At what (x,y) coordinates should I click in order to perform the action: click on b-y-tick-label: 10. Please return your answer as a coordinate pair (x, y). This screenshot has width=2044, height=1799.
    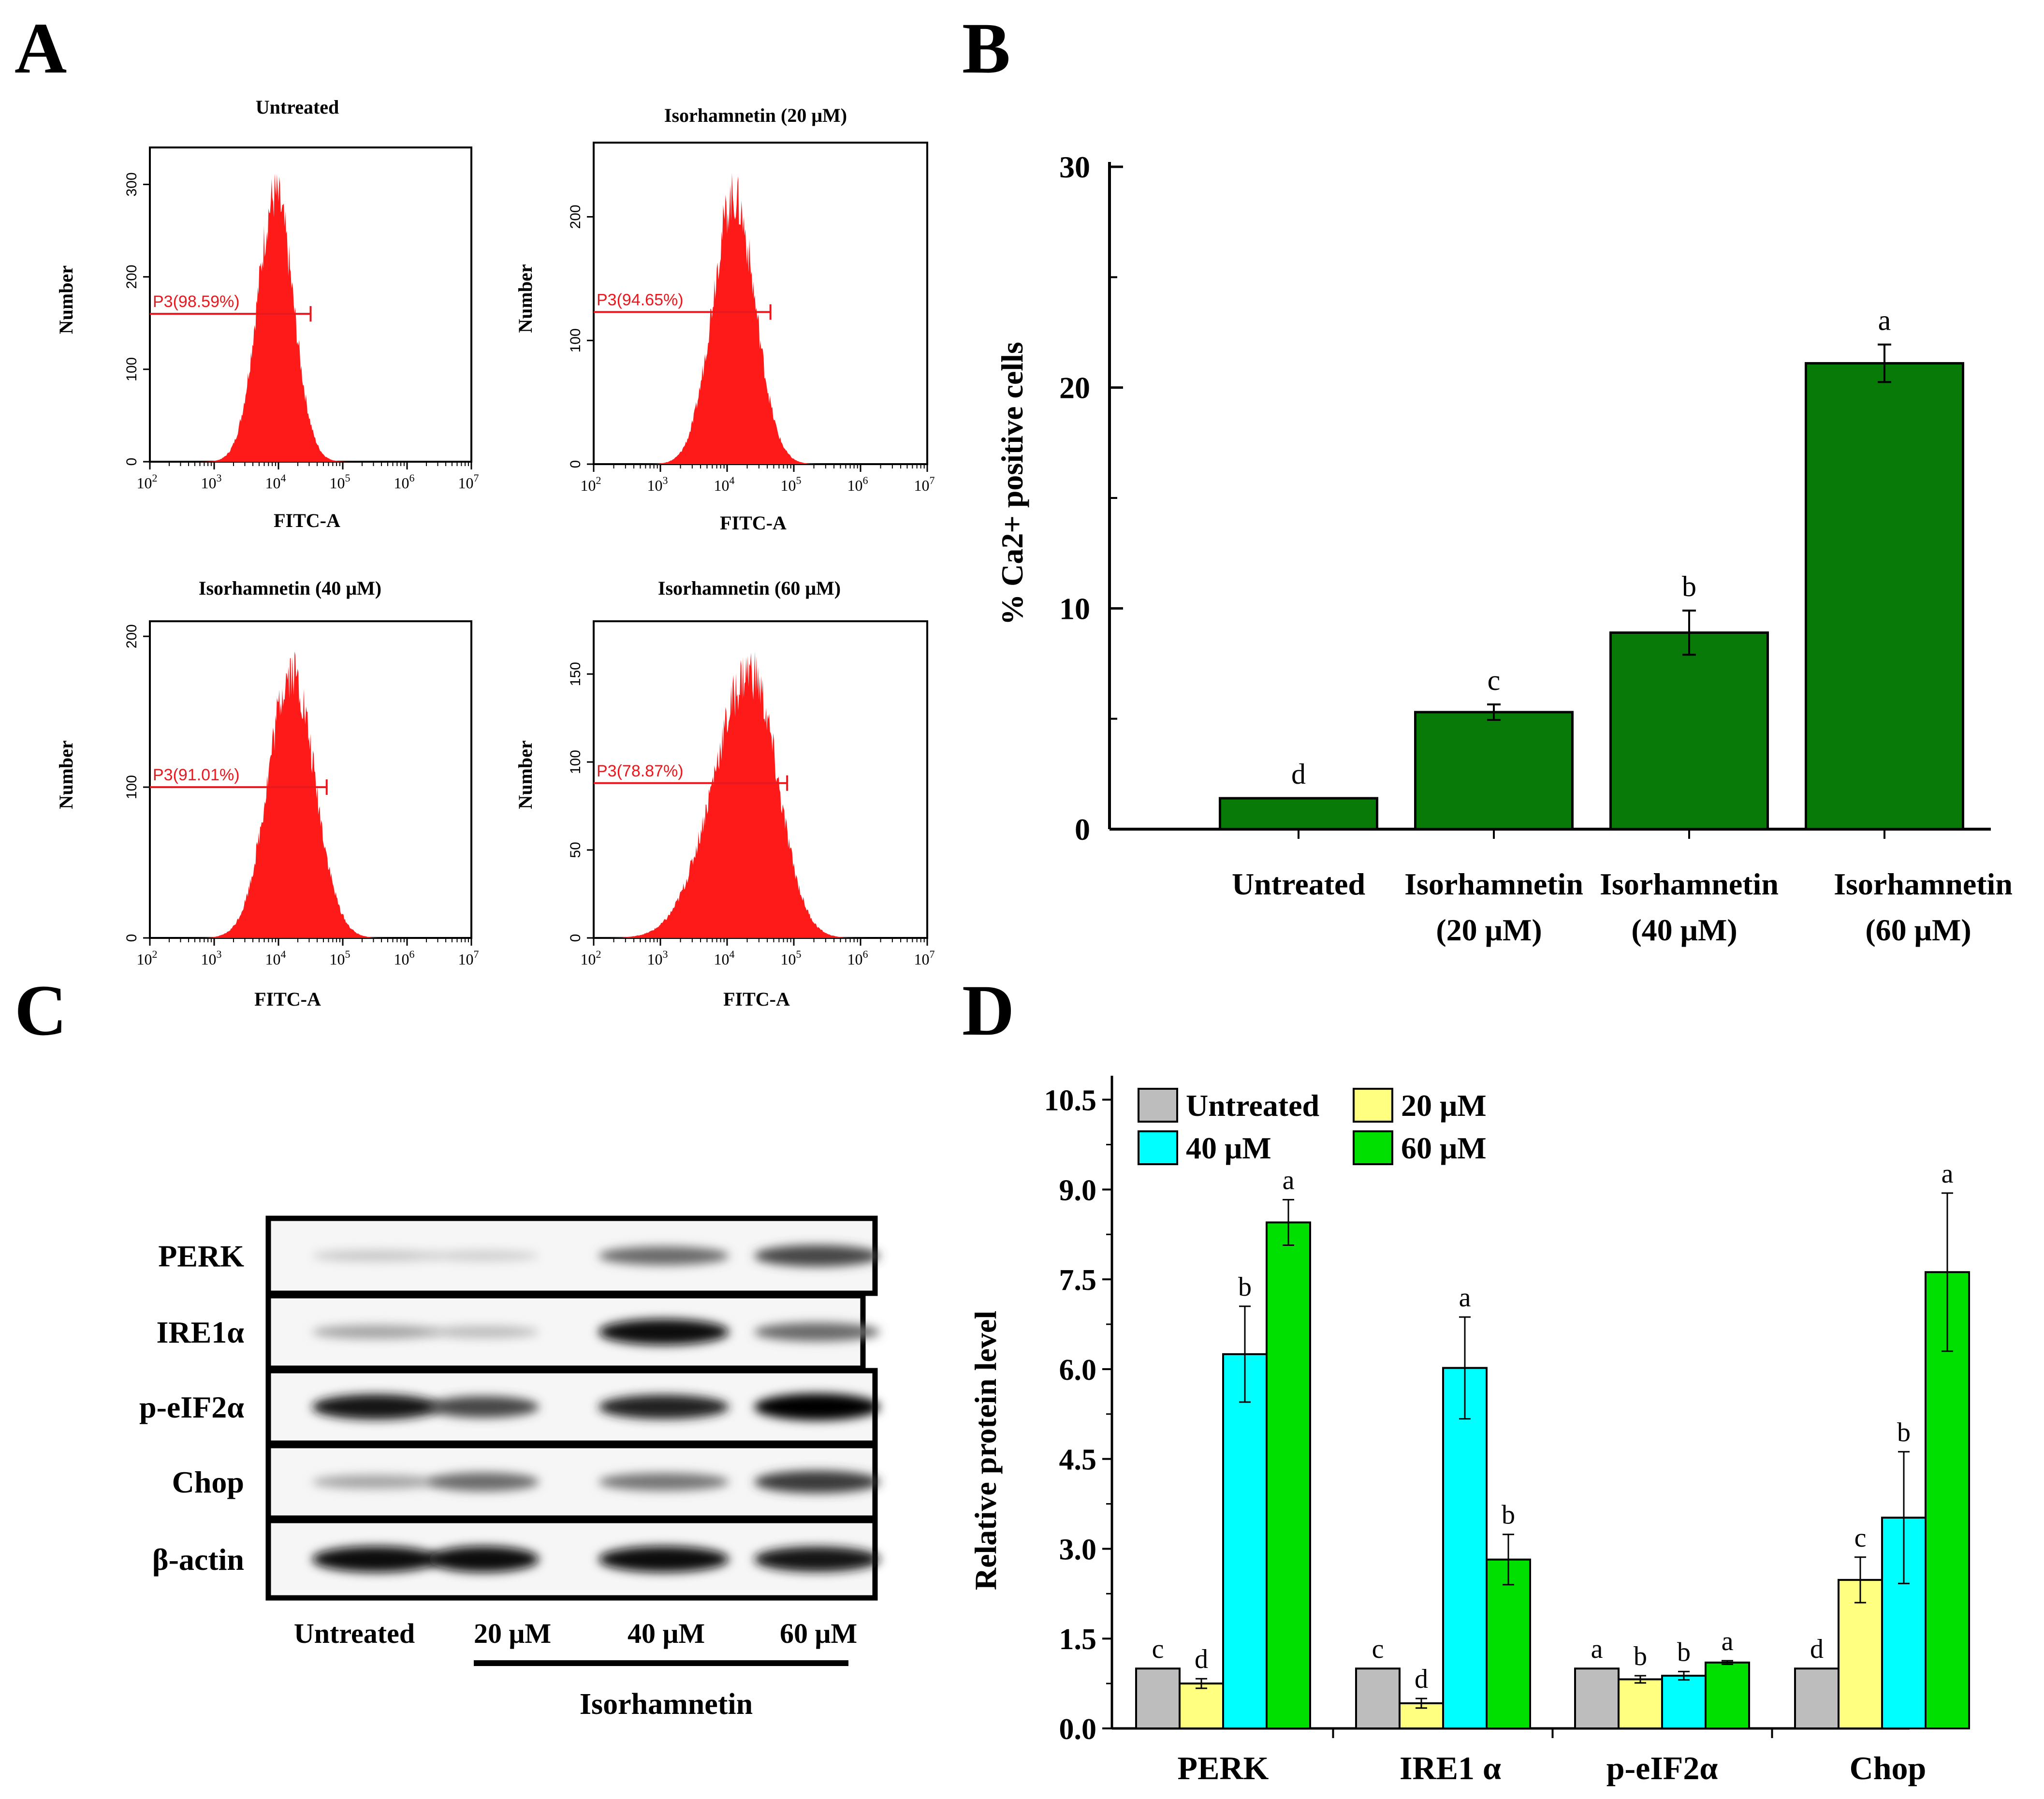
    Looking at the image, I should click on (1074, 609).